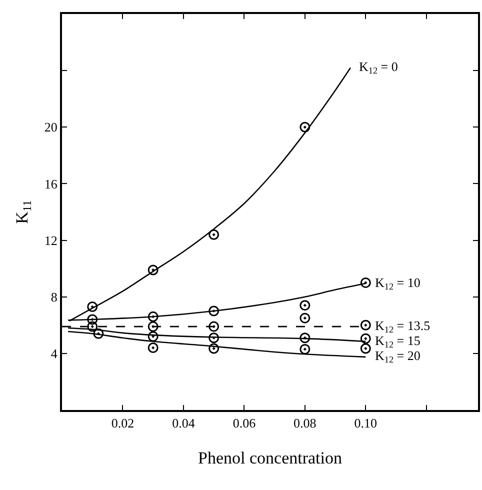 The height and width of the screenshot is (490, 482). I want to click on series-label: K$_{12}$ = 10, so click(397, 283).